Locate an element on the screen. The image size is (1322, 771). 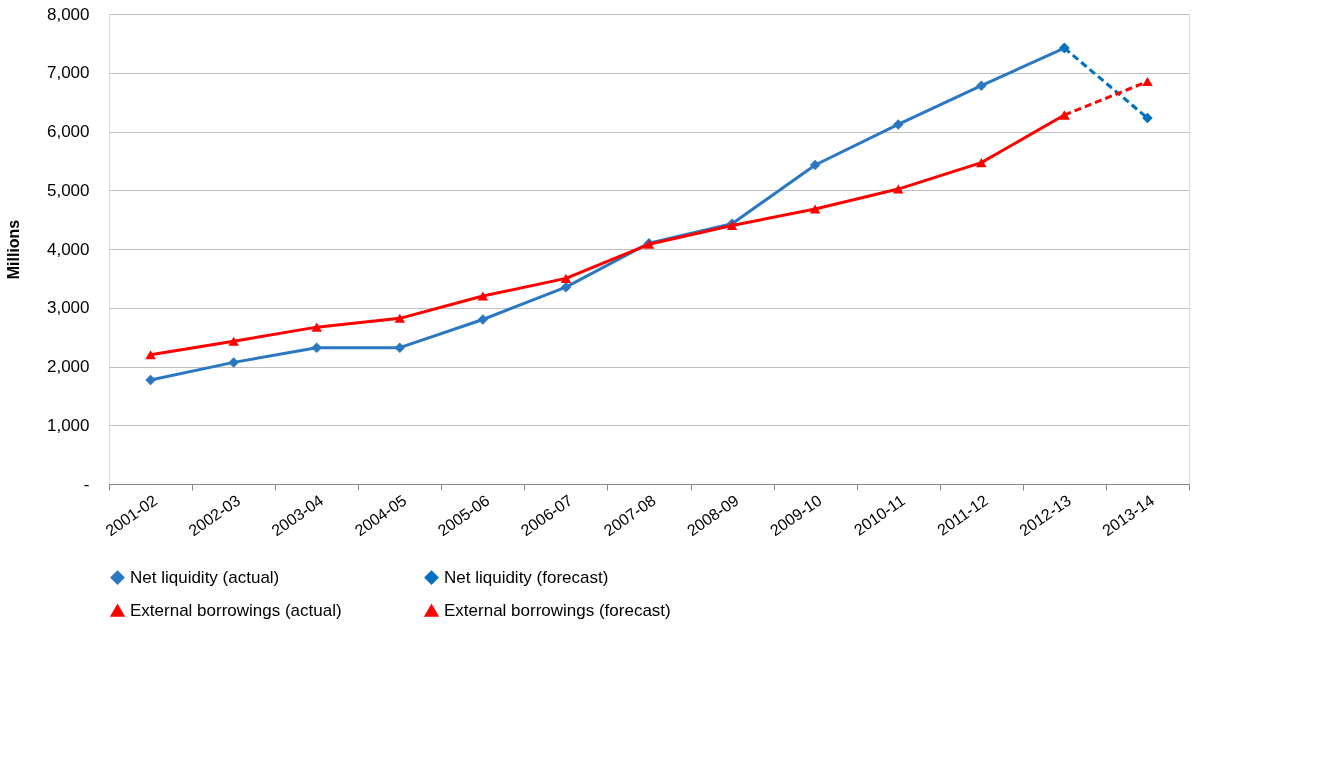
y-tick-label: 4,000 is located at coordinates (68, 249).